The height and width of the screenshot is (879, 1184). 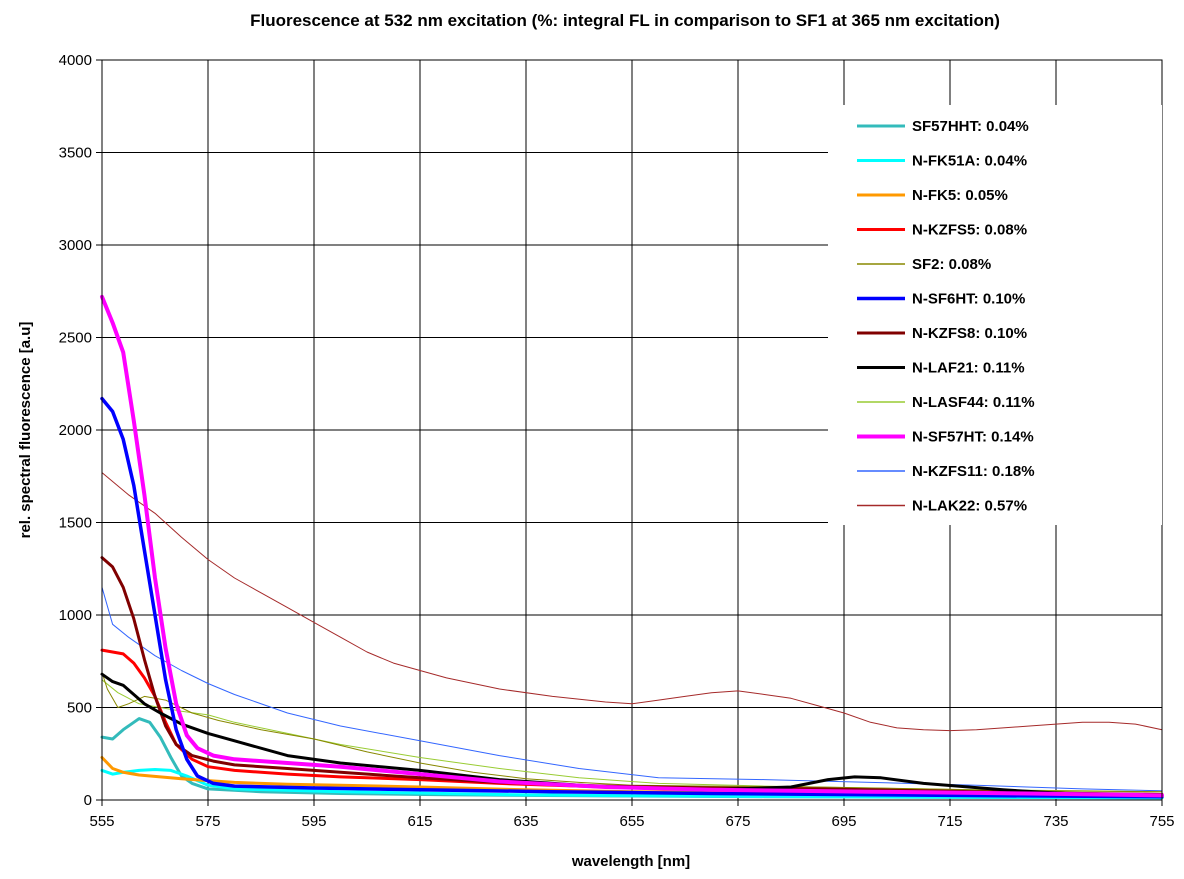 What do you see at coordinates (960, 195) in the screenshot?
I see `legend-entry-2: N-FK5: 0.05%` at bounding box center [960, 195].